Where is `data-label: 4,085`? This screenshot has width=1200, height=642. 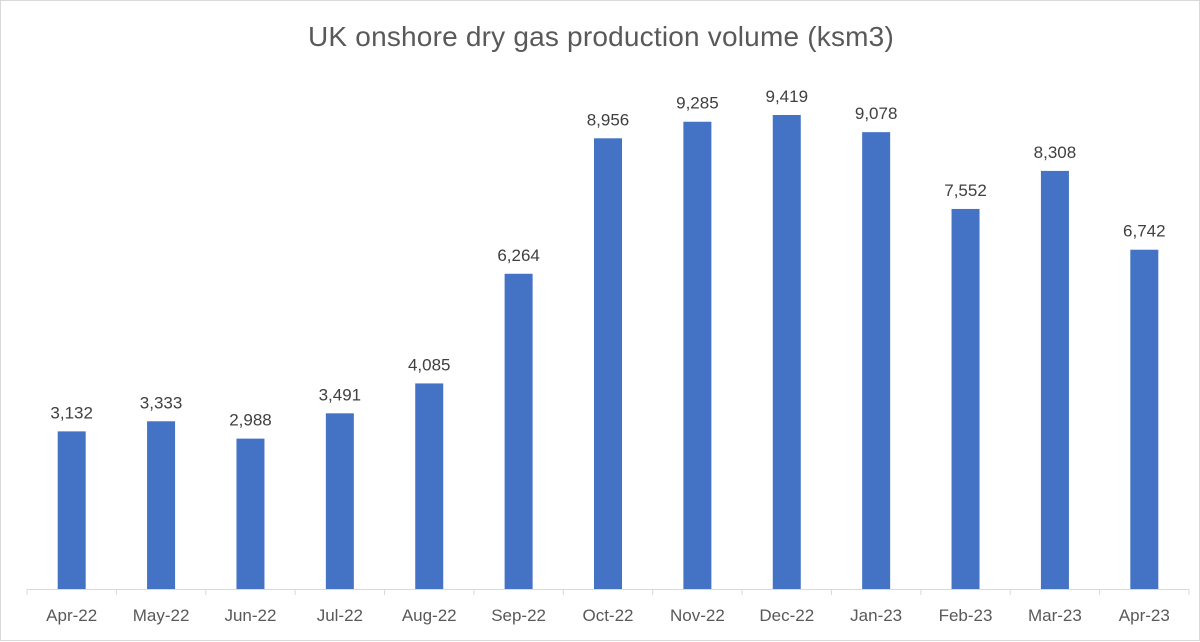
data-label: 4,085 is located at coordinates (429, 364).